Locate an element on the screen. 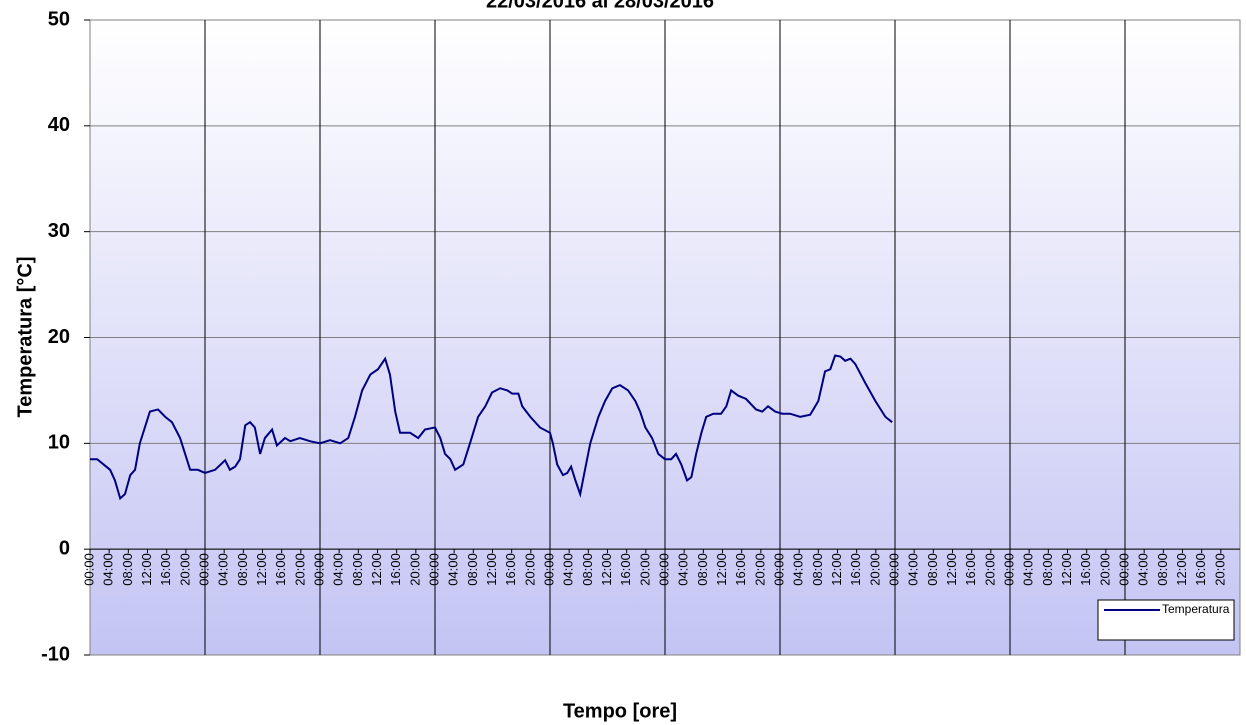 This screenshot has width=1246, height=725. y-tick-label: 40 is located at coordinates (59, 125).